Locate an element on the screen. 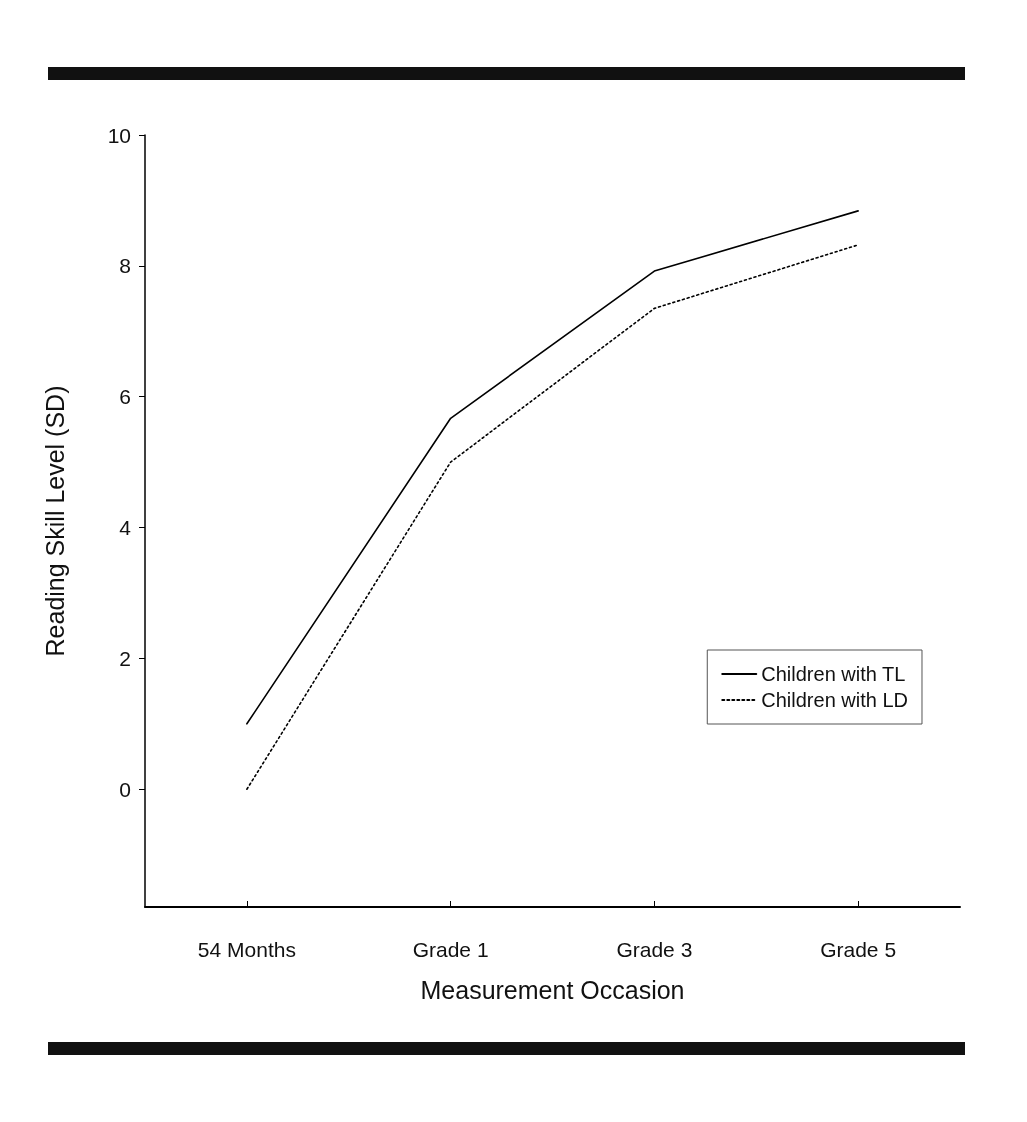 This screenshot has height=1122, width=1027. legend-label: Children with TL is located at coordinates (833, 674).